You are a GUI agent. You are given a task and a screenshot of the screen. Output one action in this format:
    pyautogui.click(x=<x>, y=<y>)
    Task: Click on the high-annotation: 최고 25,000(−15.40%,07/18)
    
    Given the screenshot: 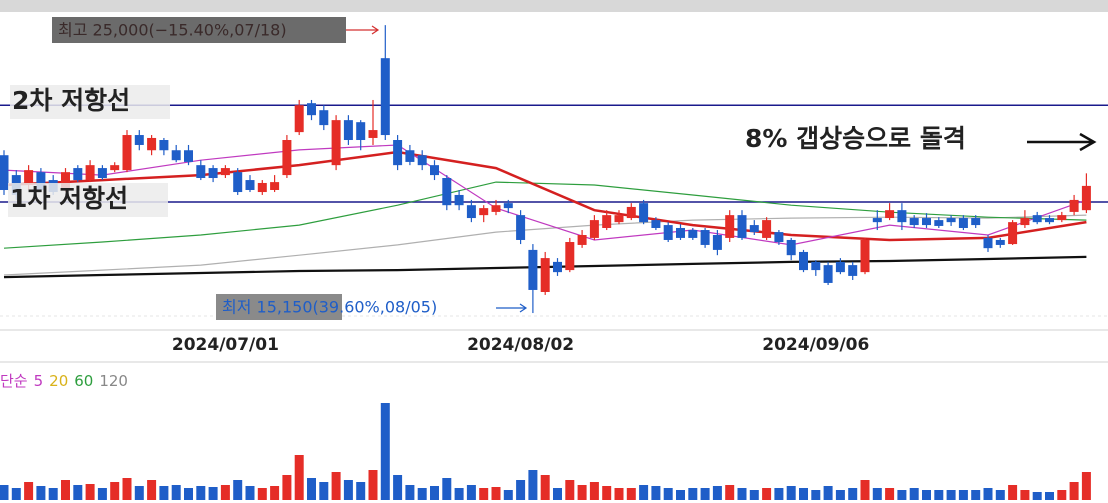 What is the action you would take?
    pyautogui.click(x=172, y=30)
    